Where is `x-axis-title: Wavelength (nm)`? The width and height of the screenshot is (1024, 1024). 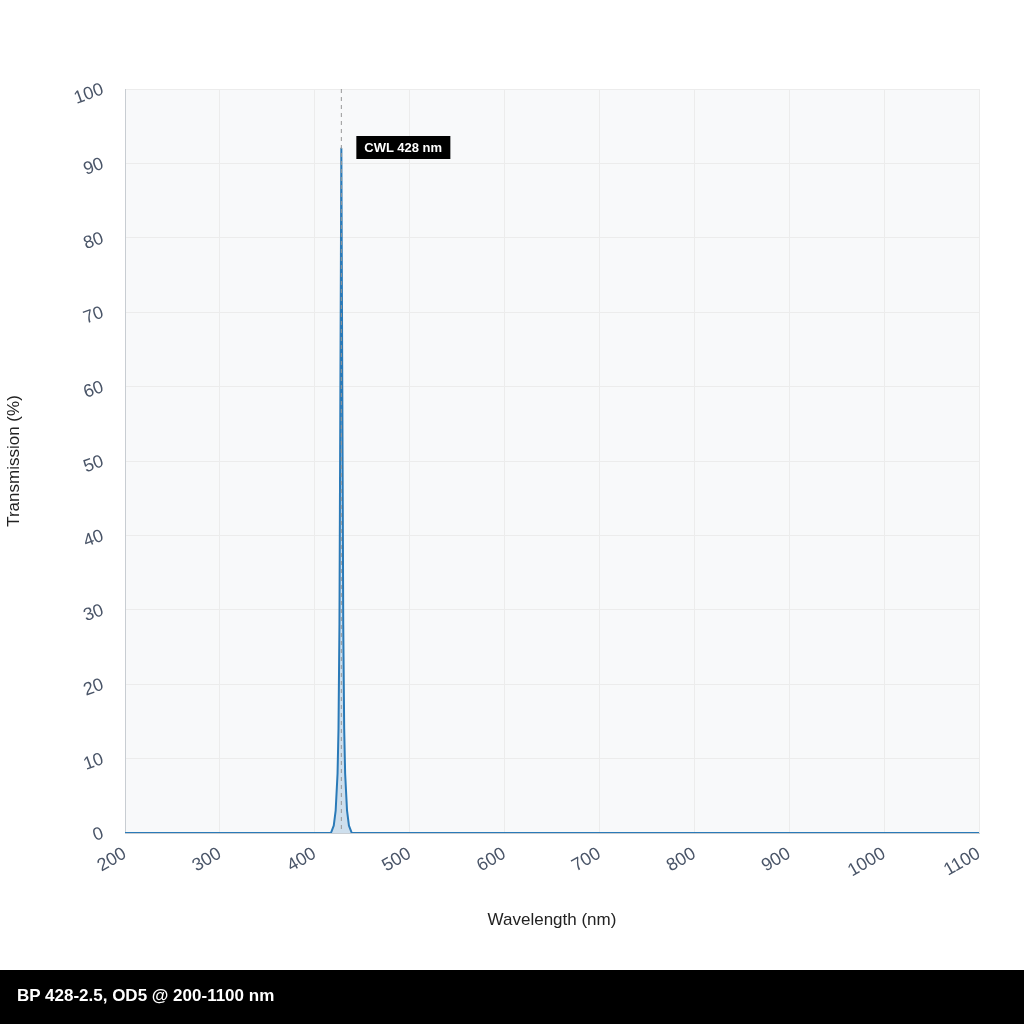
x-axis-title: Wavelength (nm) is located at coordinates (552, 920).